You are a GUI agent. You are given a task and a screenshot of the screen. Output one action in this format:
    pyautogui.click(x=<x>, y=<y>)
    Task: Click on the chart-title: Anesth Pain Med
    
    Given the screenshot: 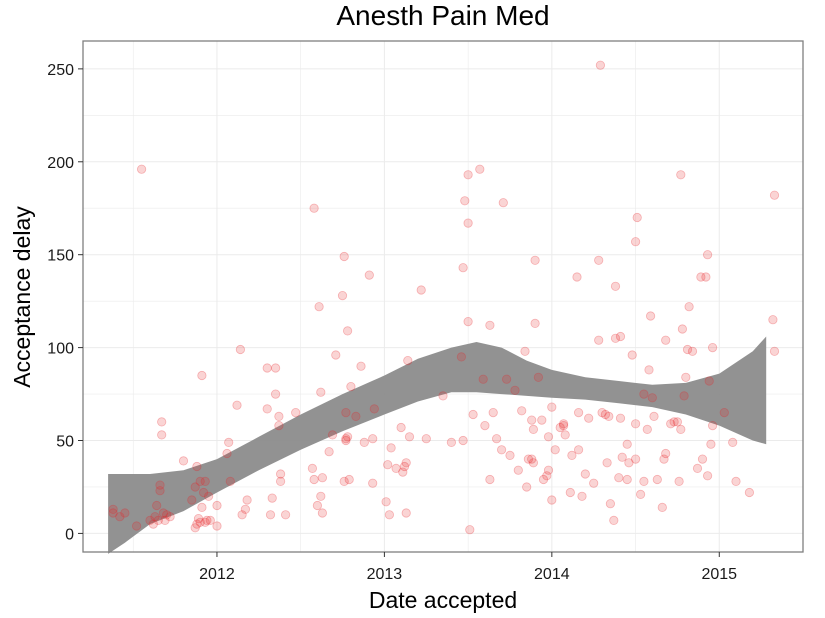 What is the action you would take?
    pyautogui.click(x=442, y=15)
    